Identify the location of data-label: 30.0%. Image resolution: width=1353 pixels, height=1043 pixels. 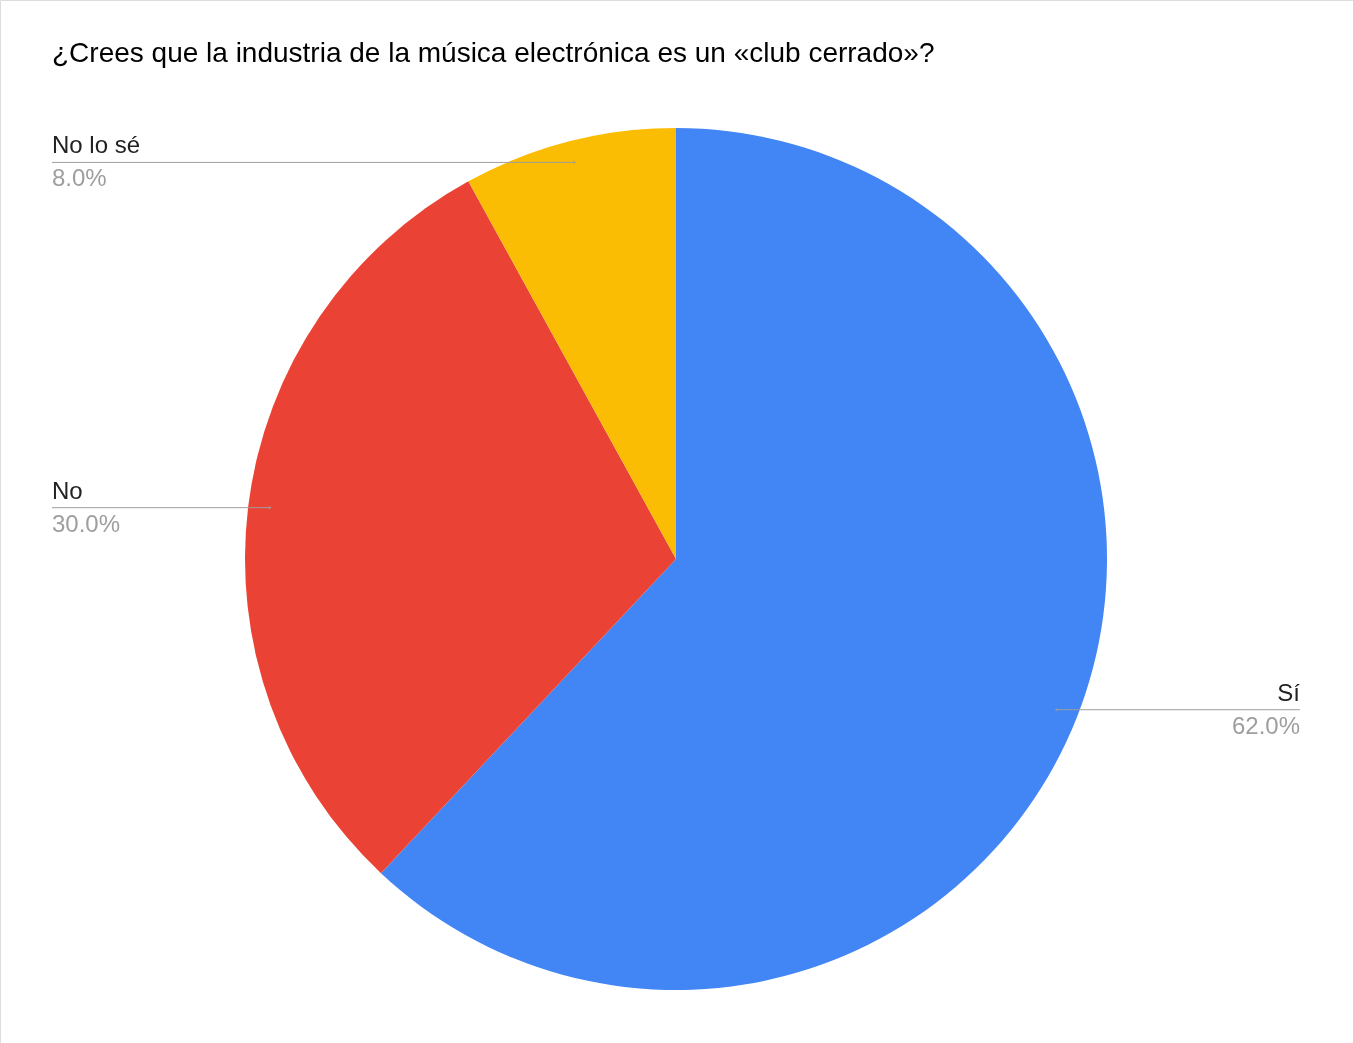
(86, 523).